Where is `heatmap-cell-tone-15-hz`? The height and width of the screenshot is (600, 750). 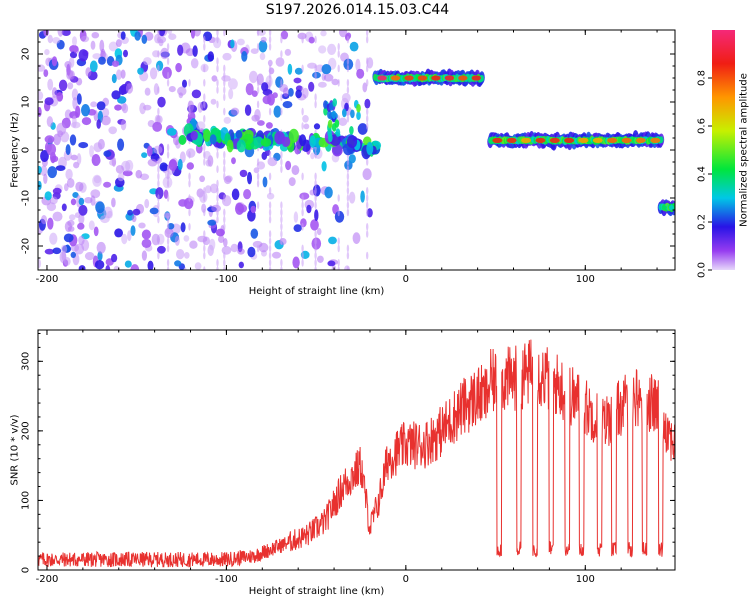 heatmap-cell-tone-15-hz is located at coordinates (382, 78).